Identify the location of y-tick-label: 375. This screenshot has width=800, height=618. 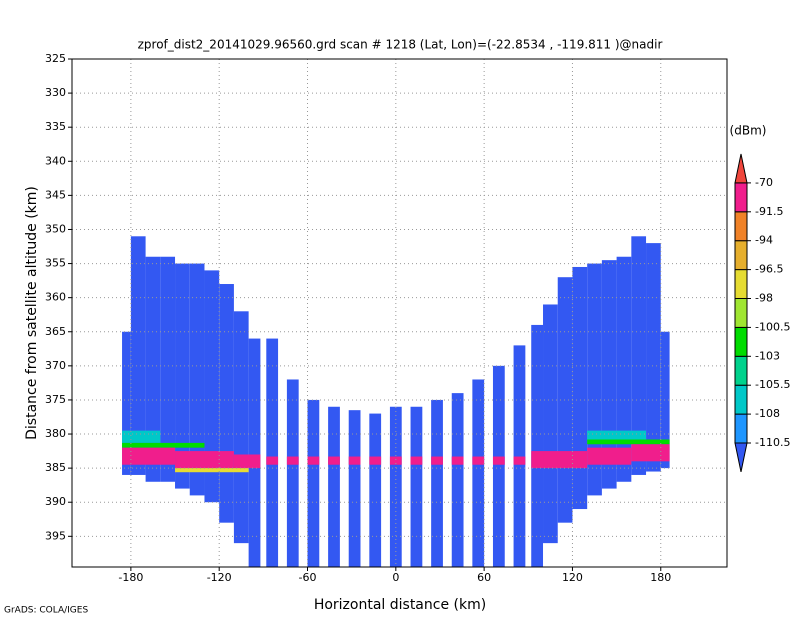
(55, 399).